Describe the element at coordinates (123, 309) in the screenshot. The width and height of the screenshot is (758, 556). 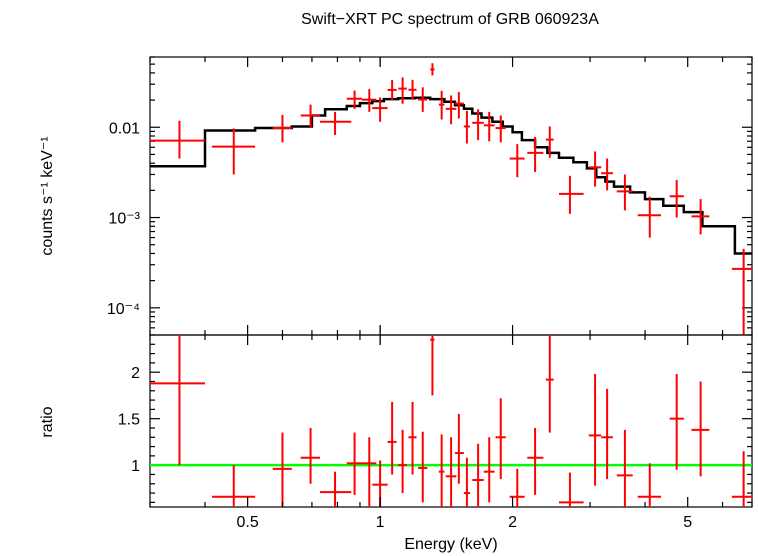
I see `y-tick-label: 10⁻⁴` at that location.